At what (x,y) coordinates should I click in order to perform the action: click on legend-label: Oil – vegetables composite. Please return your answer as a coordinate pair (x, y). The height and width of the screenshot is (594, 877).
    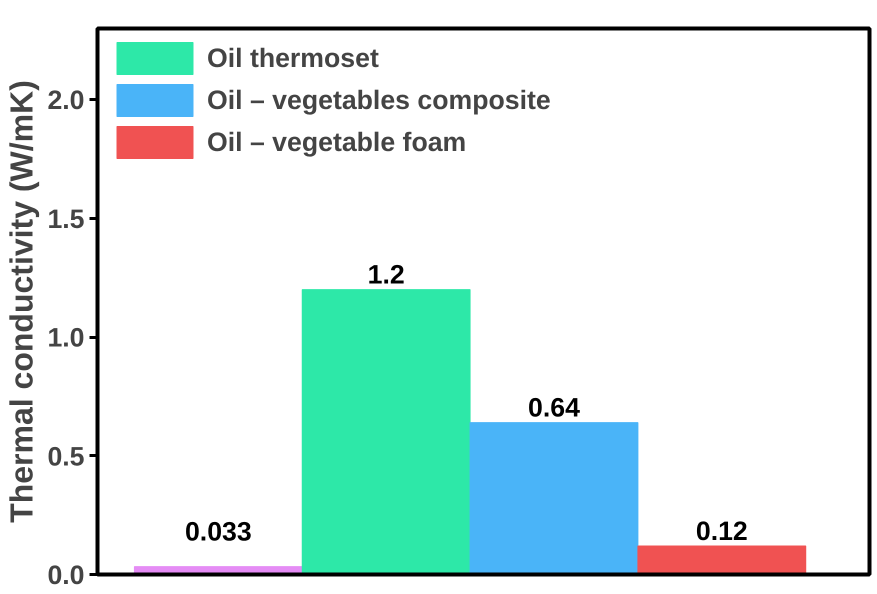
    Looking at the image, I should click on (379, 100).